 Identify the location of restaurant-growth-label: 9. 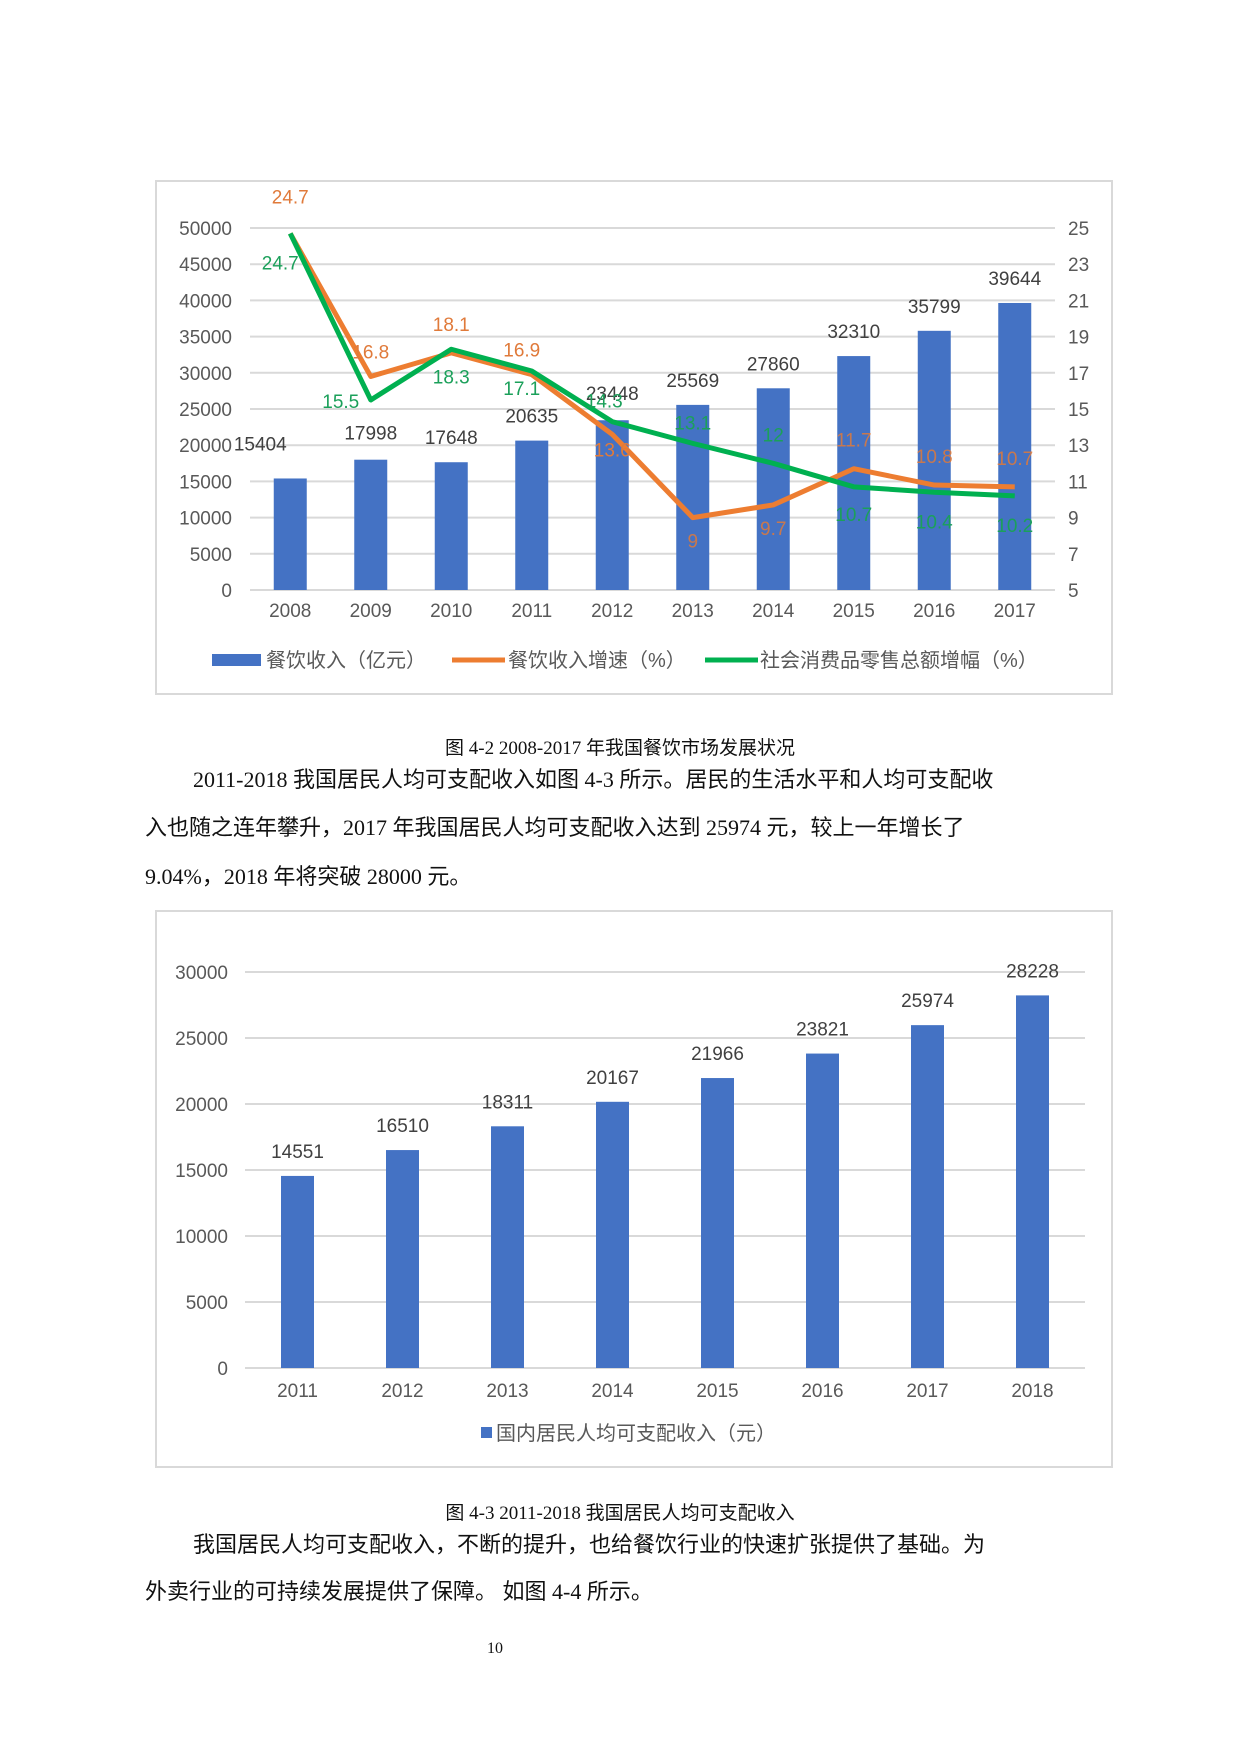
(692, 542).